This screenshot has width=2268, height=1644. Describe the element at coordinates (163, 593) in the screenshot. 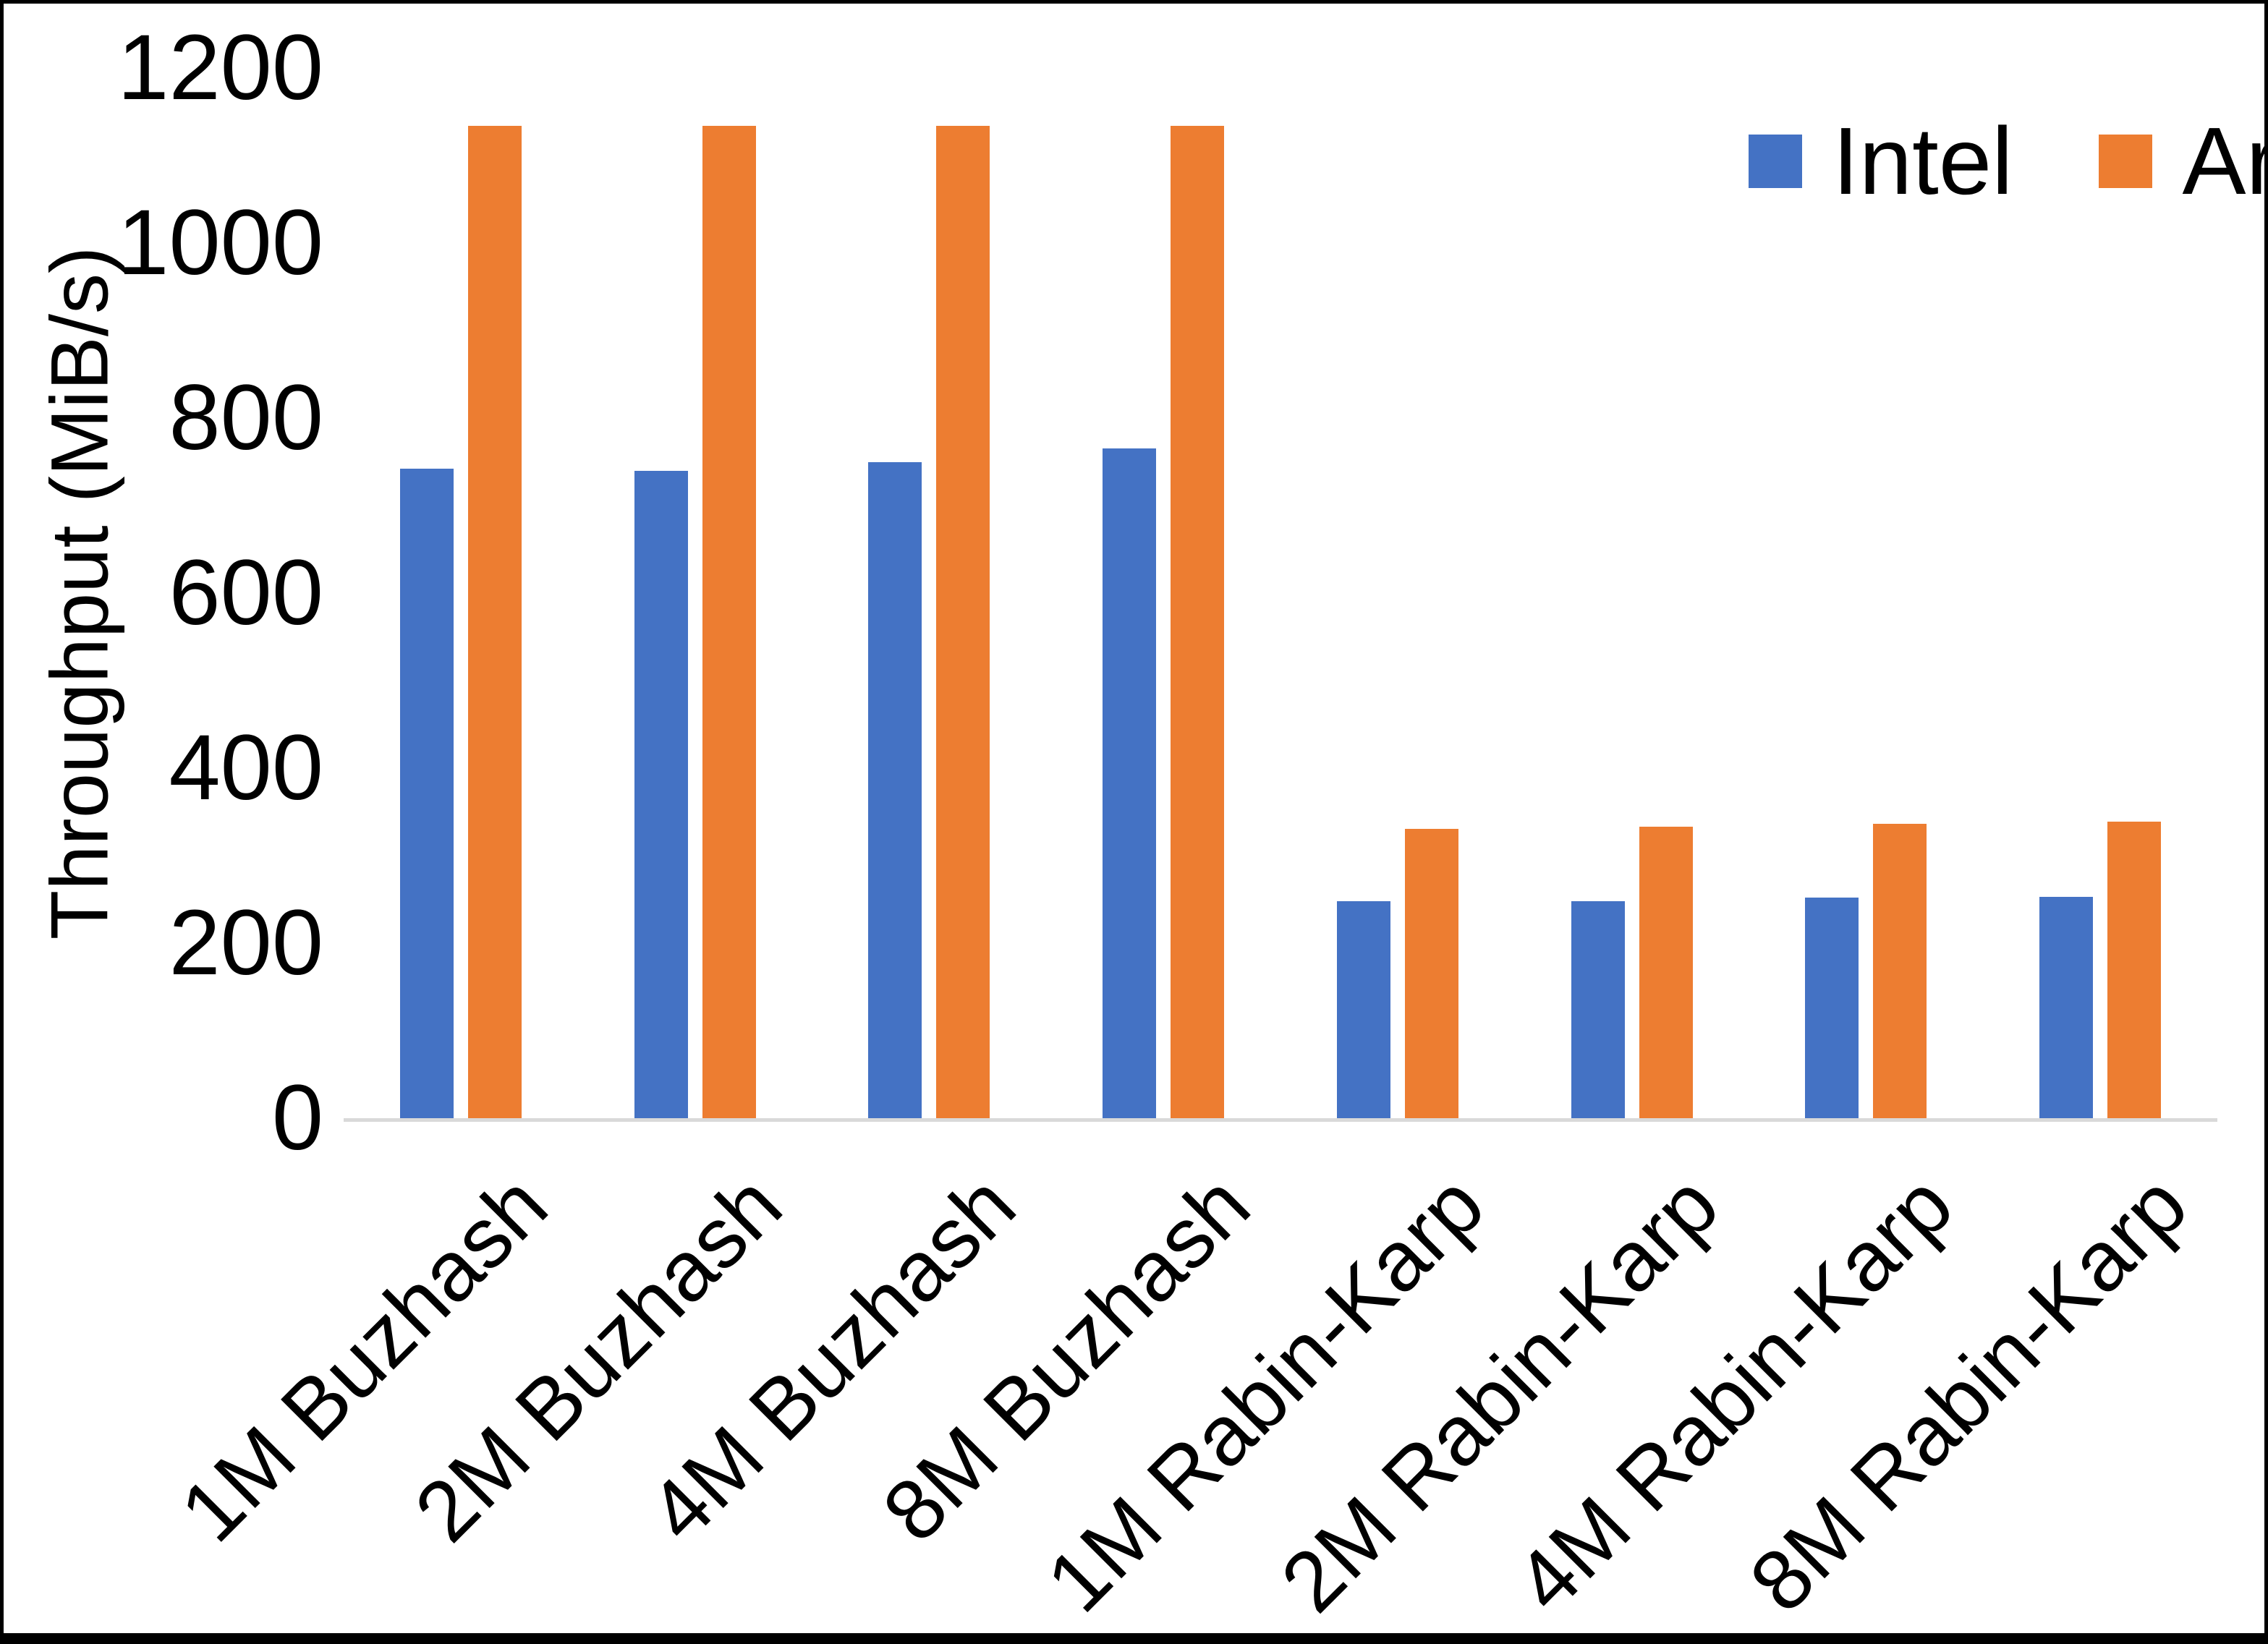

I see `y-axis-tick-labels: 0 200 400 600 800 1000 1200` at that location.